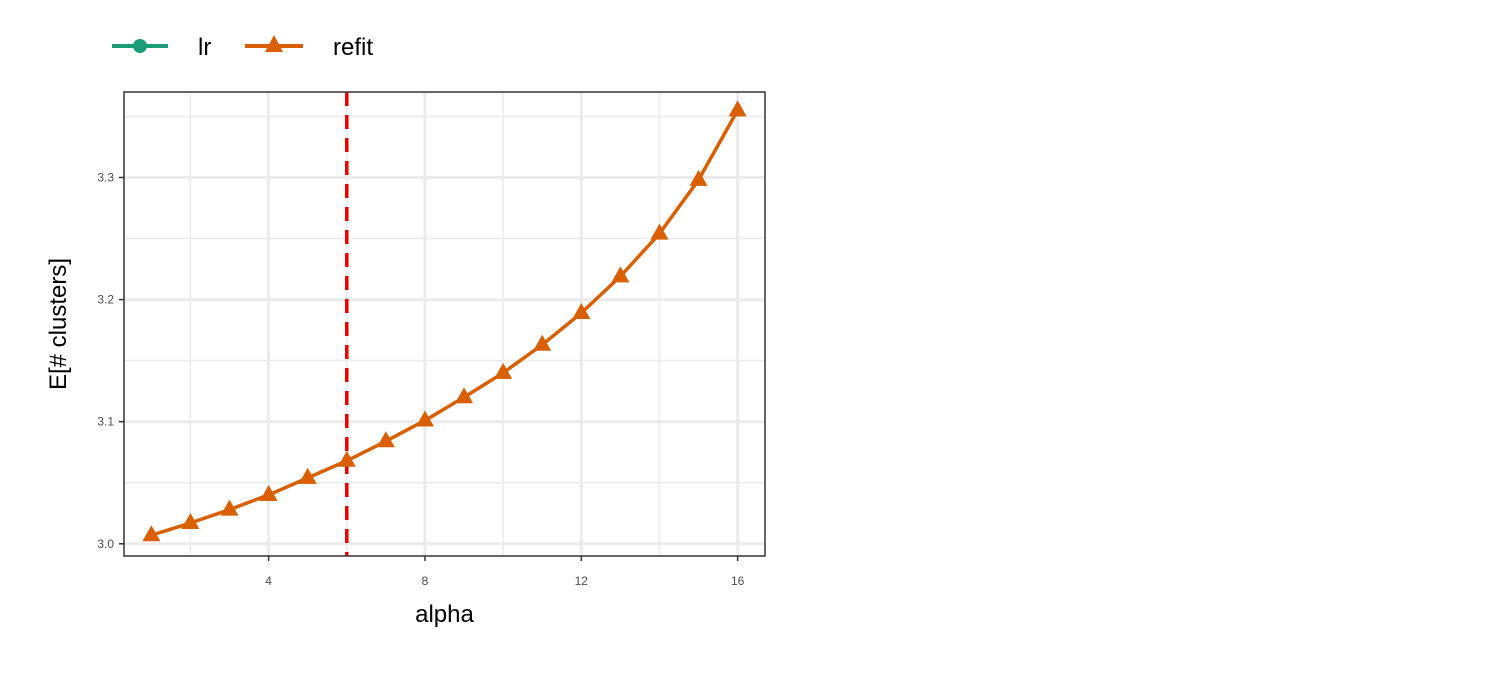 The image size is (1500, 675). Describe the element at coordinates (353, 47) in the screenshot. I see `legend-label-refit: refit` at that location.